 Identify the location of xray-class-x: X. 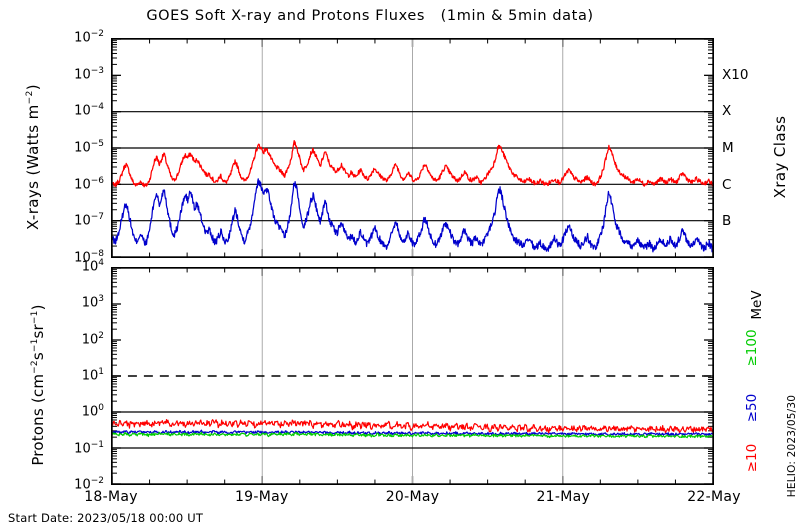
(727, 111).